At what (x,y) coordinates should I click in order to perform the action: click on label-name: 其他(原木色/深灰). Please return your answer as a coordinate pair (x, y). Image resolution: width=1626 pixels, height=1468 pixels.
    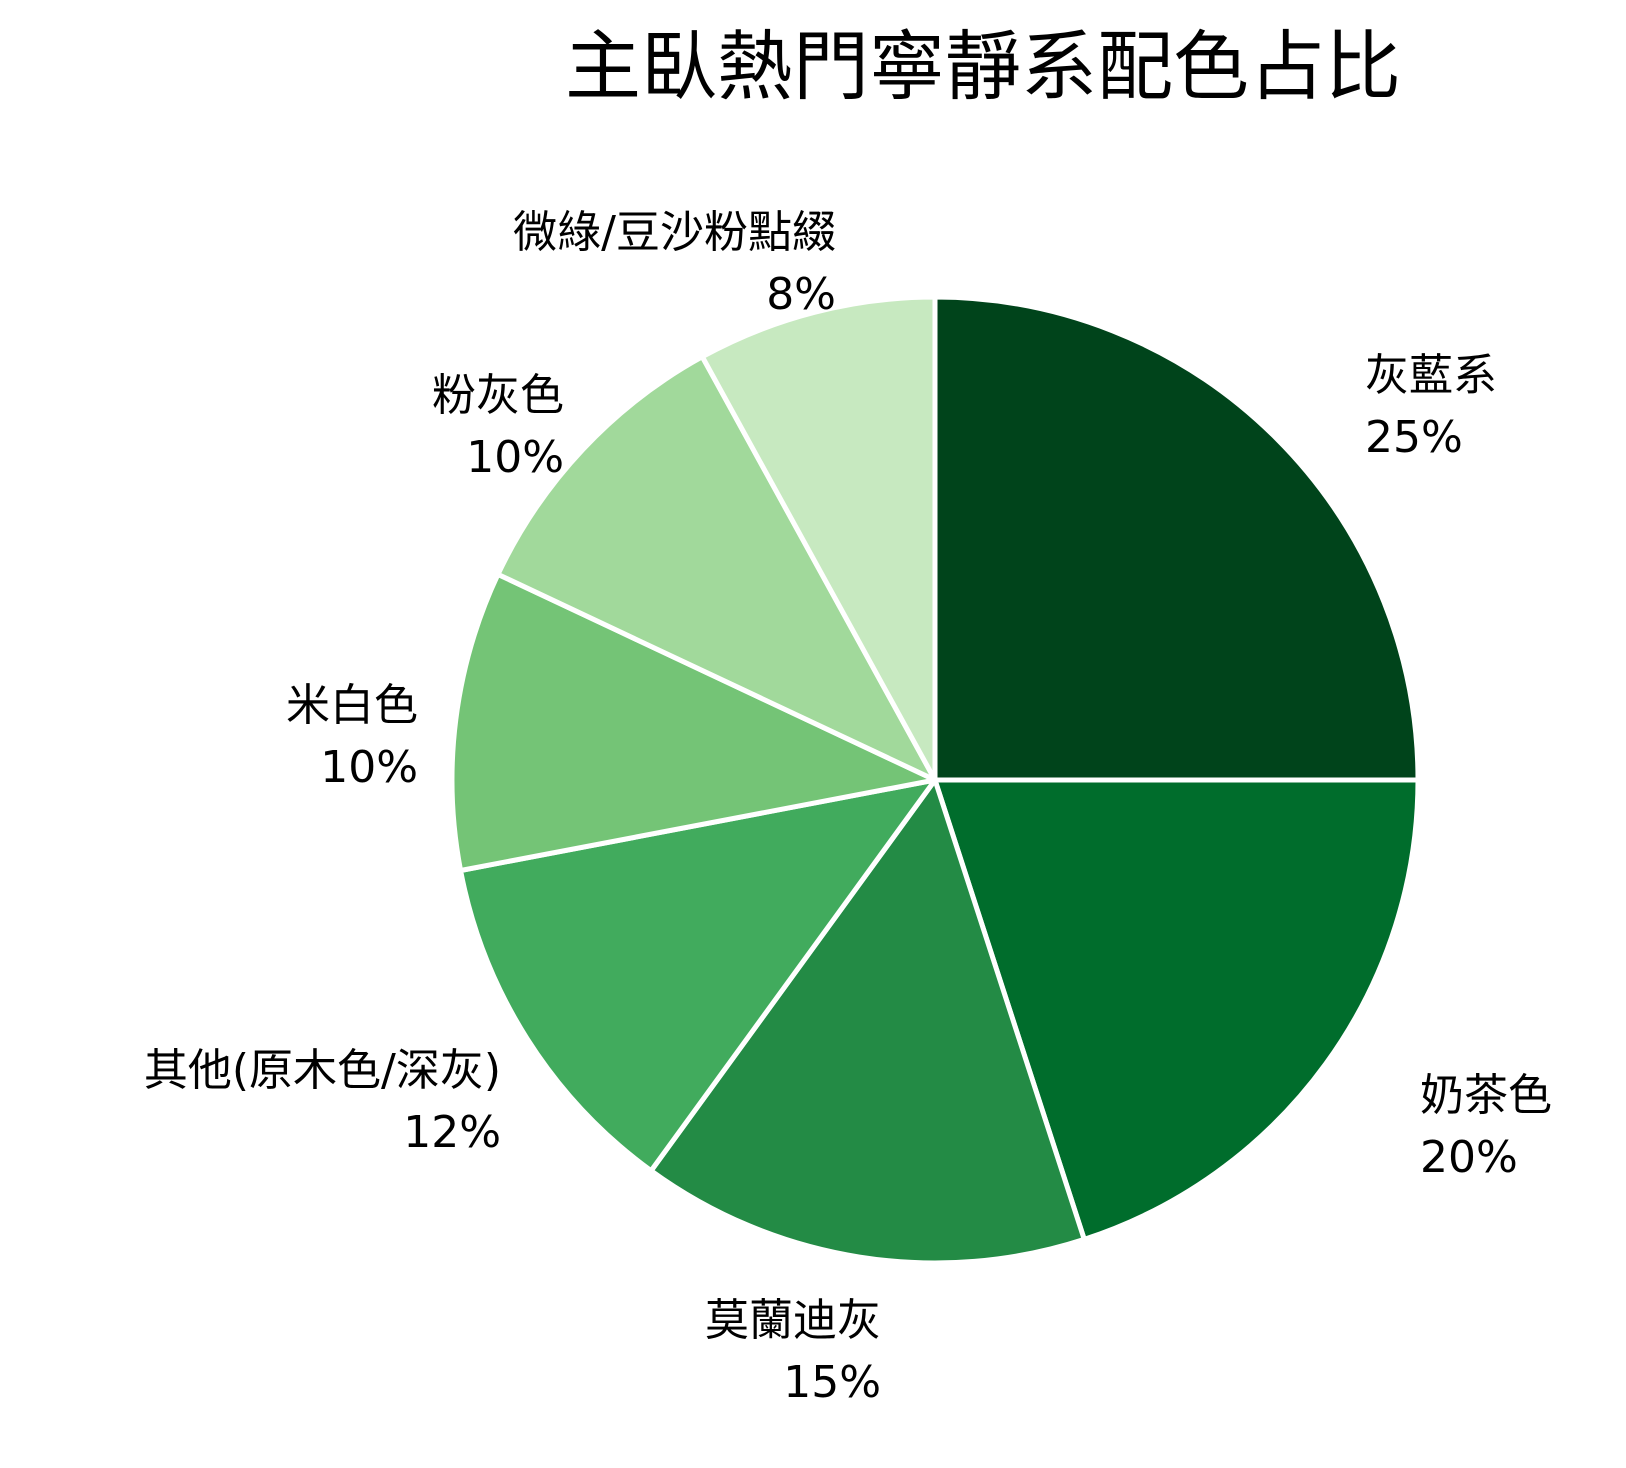
    Looking at the image, I should click on (322, 1070).